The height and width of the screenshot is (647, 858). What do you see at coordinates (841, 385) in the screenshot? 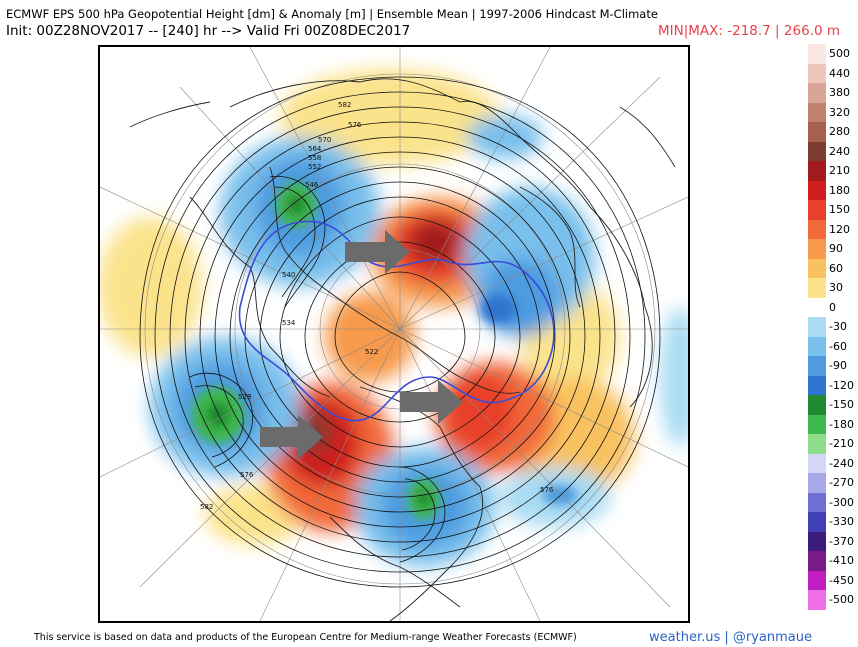
I see `legend-label: -120` at bounding box center [841, 385].